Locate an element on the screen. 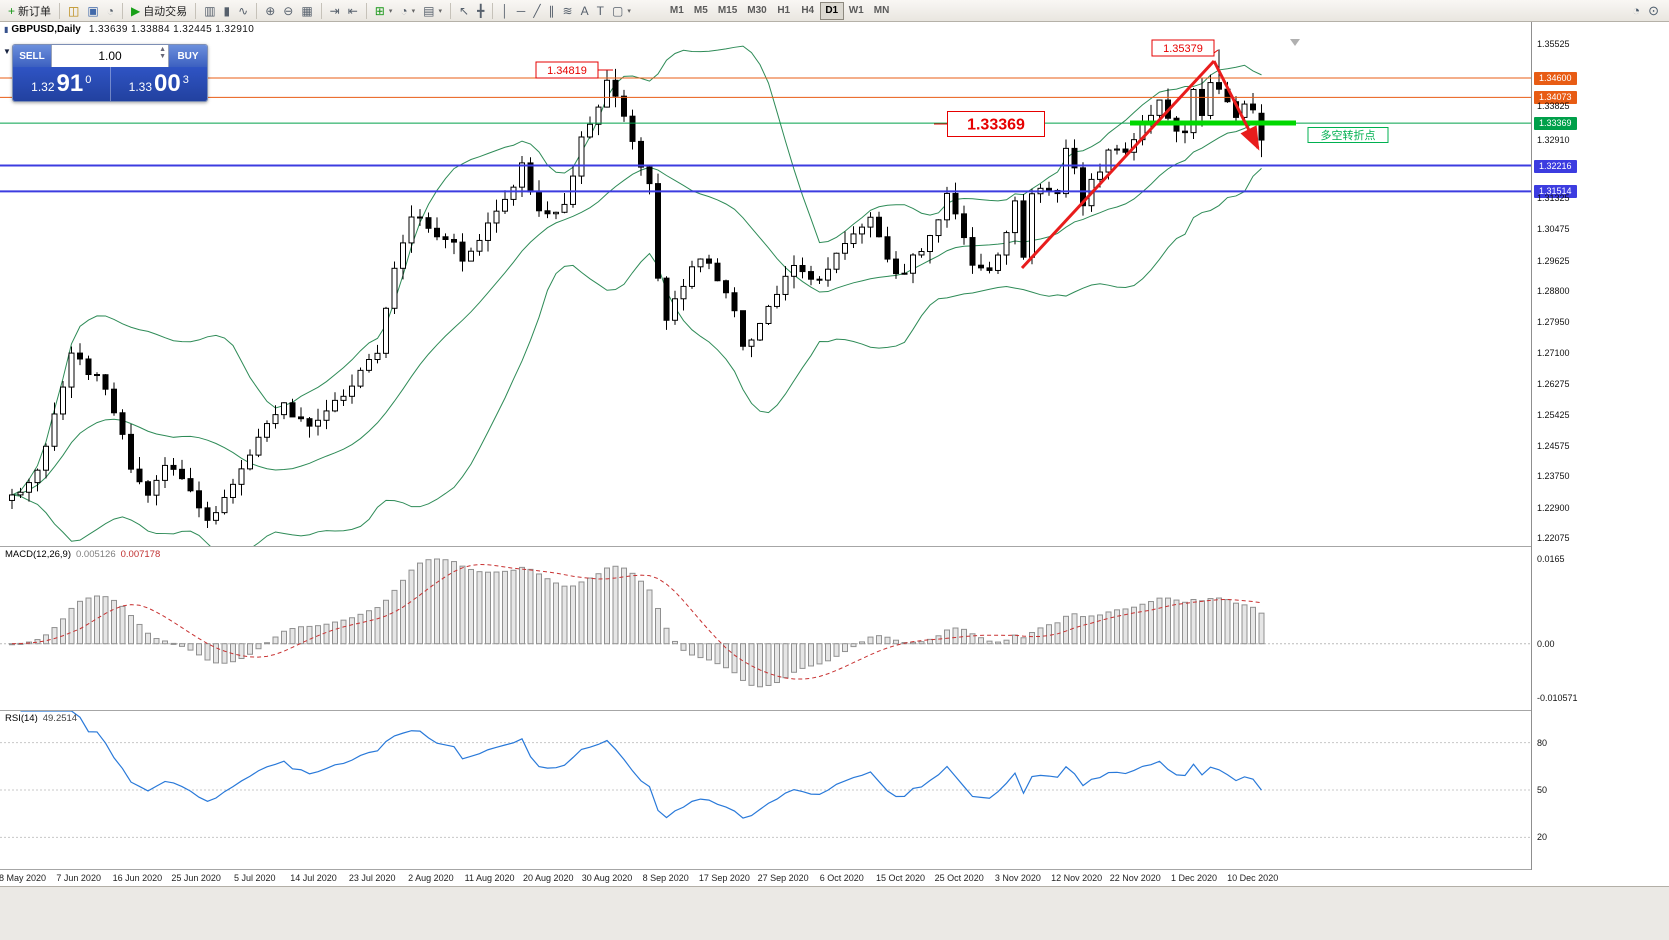 The image size is (1669, 940). timeframe-m5: M5 is located at coordinates (701, 11).